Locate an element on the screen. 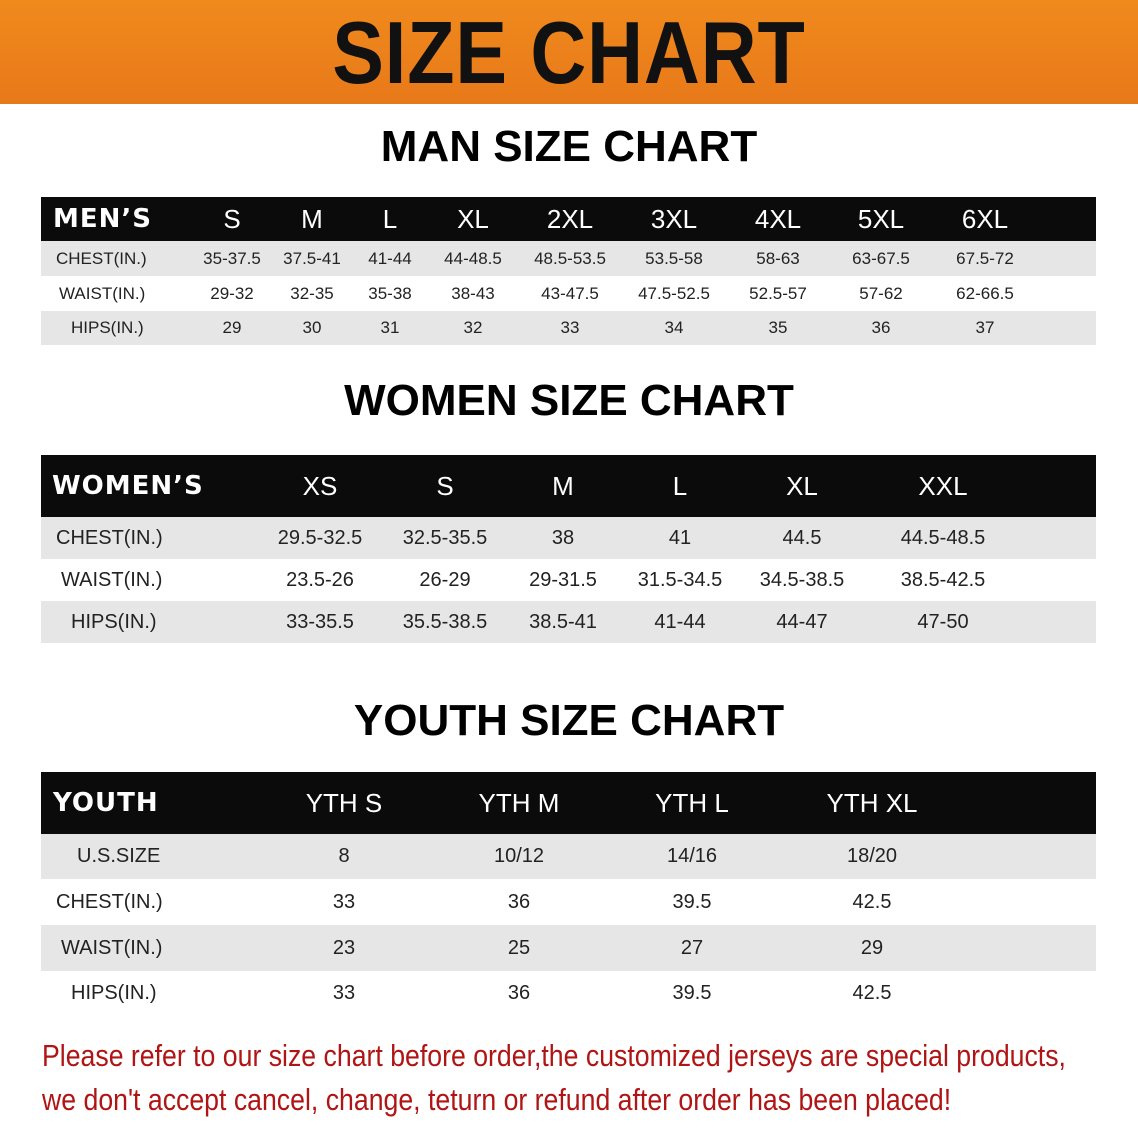  table-cell: 29-31.5 is located at coordinates (563, 579).